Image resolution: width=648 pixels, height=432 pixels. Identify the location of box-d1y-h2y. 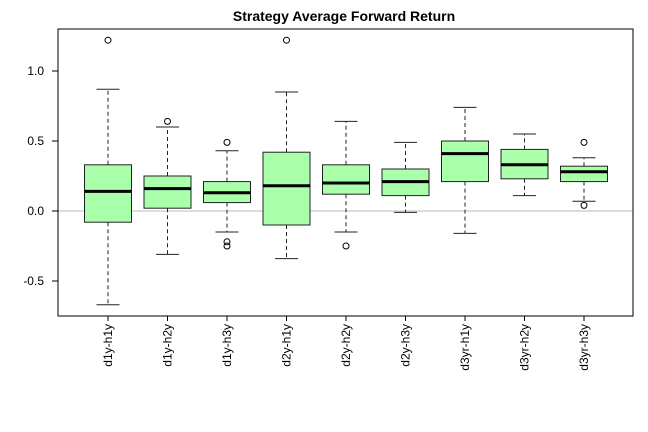
(167, 192).